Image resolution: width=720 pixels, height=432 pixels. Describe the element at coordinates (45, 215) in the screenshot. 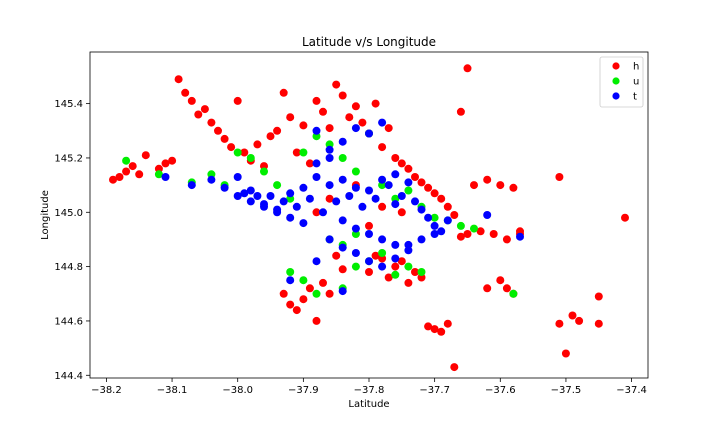

I see `y-axis-label: Longitude` at that location.